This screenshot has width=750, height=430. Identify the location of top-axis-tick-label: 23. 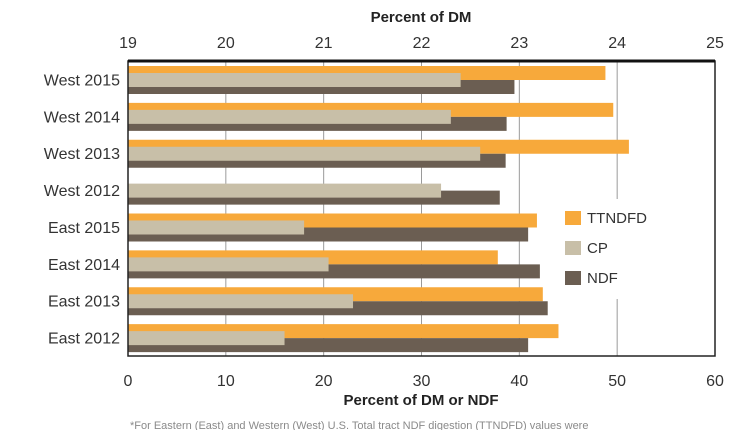
(519, 43).